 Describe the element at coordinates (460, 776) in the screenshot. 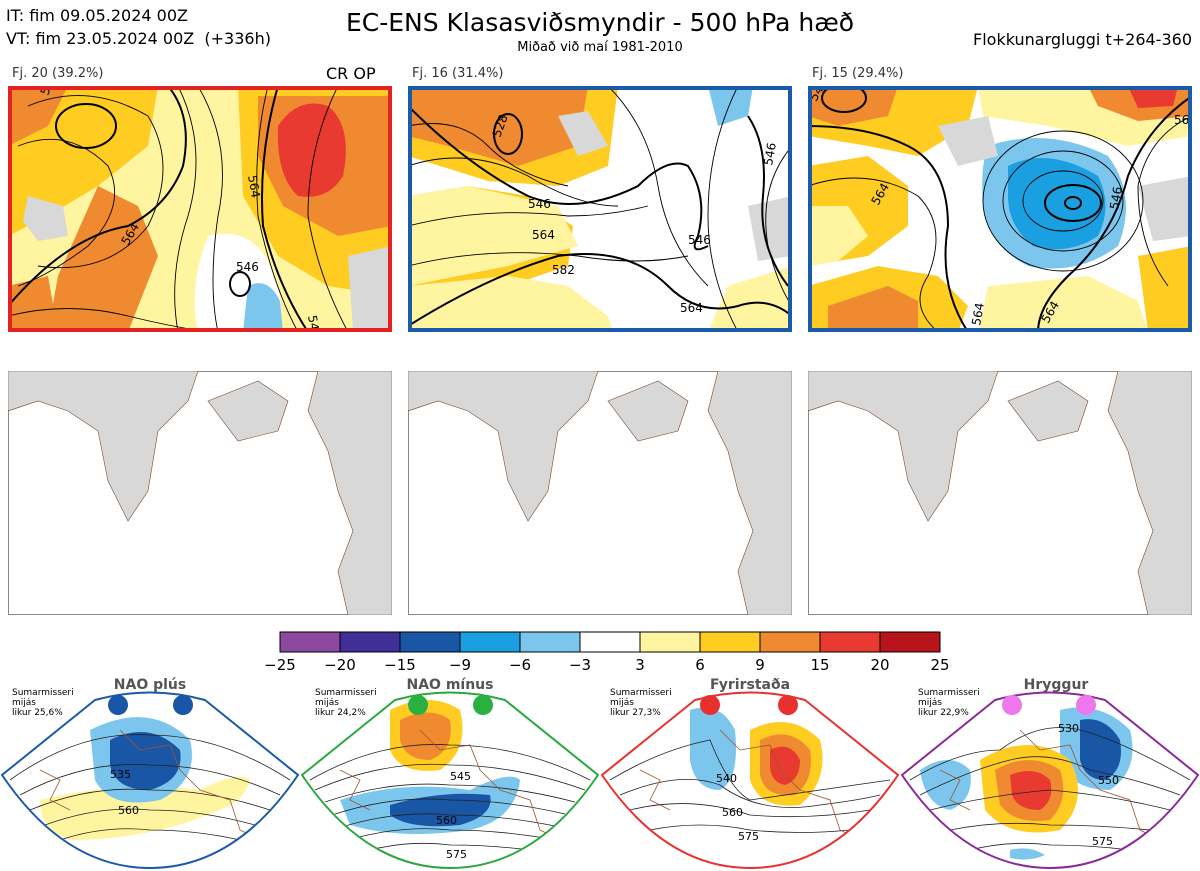

I see `contour-label: 545` at that location.